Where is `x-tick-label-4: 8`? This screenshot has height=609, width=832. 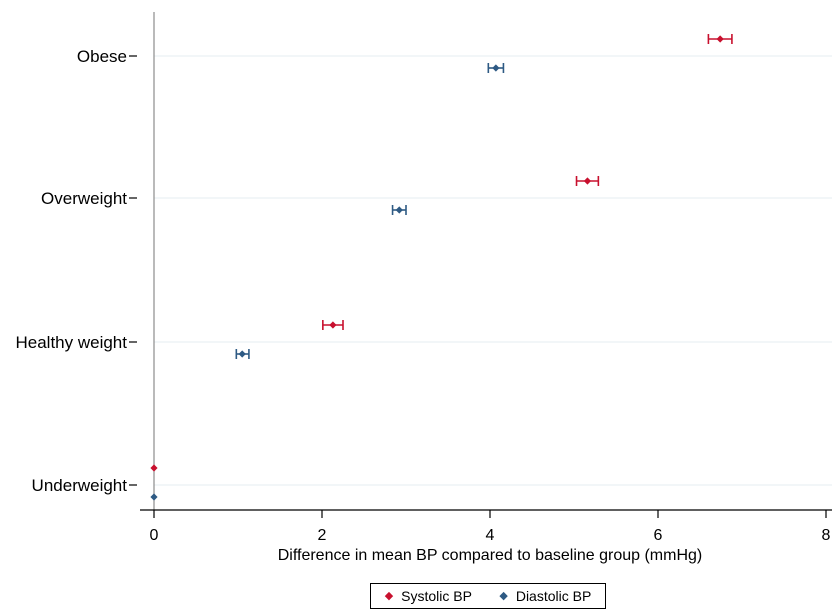
x-tick-label-4: 8 is located at coordinates (826, 535).